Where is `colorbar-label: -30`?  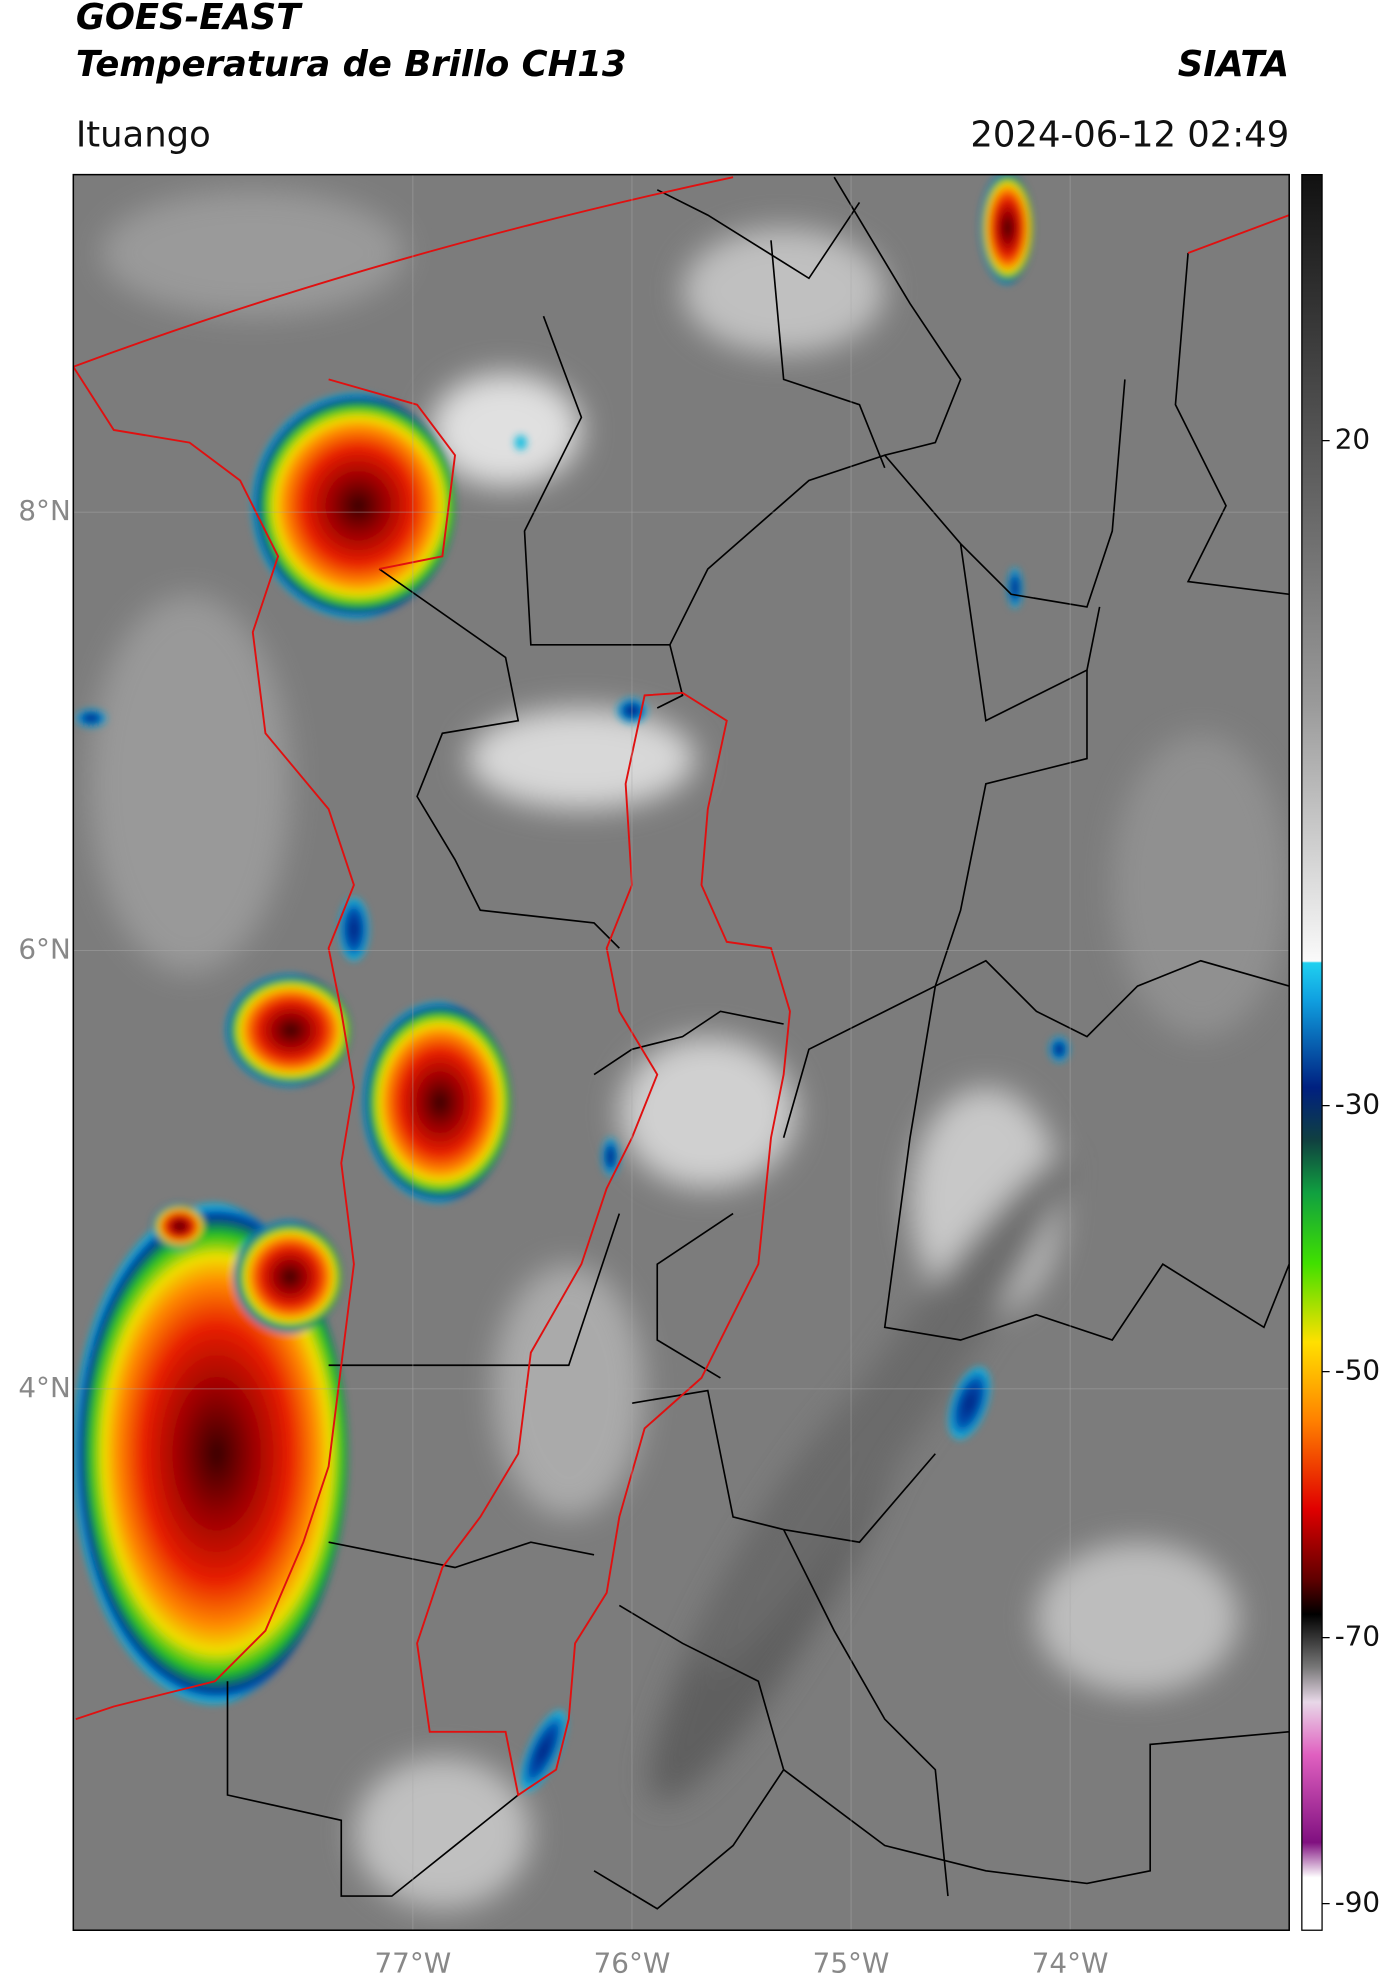 colorbar-label: -30 is located at coordinates (1357, 1104).